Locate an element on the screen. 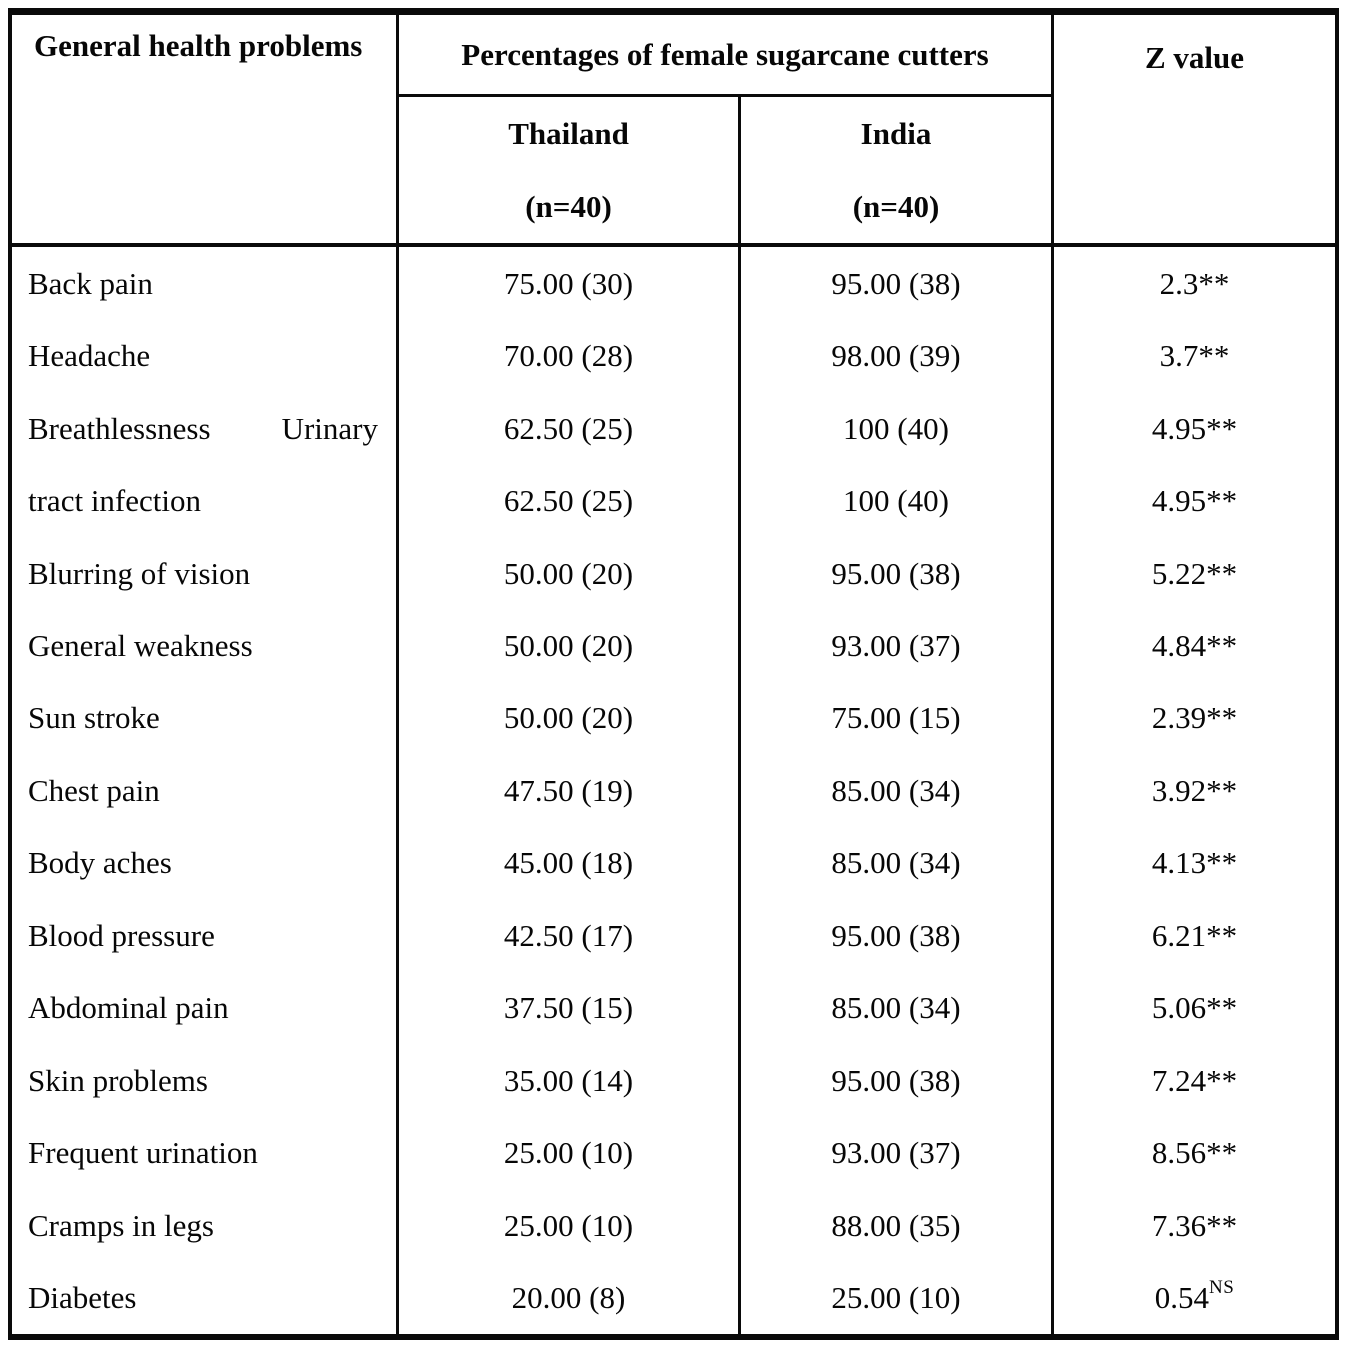 This screenshot has width=1347, height=1348. problem-cell: Blood pressure is located at coordinates (205, 935).